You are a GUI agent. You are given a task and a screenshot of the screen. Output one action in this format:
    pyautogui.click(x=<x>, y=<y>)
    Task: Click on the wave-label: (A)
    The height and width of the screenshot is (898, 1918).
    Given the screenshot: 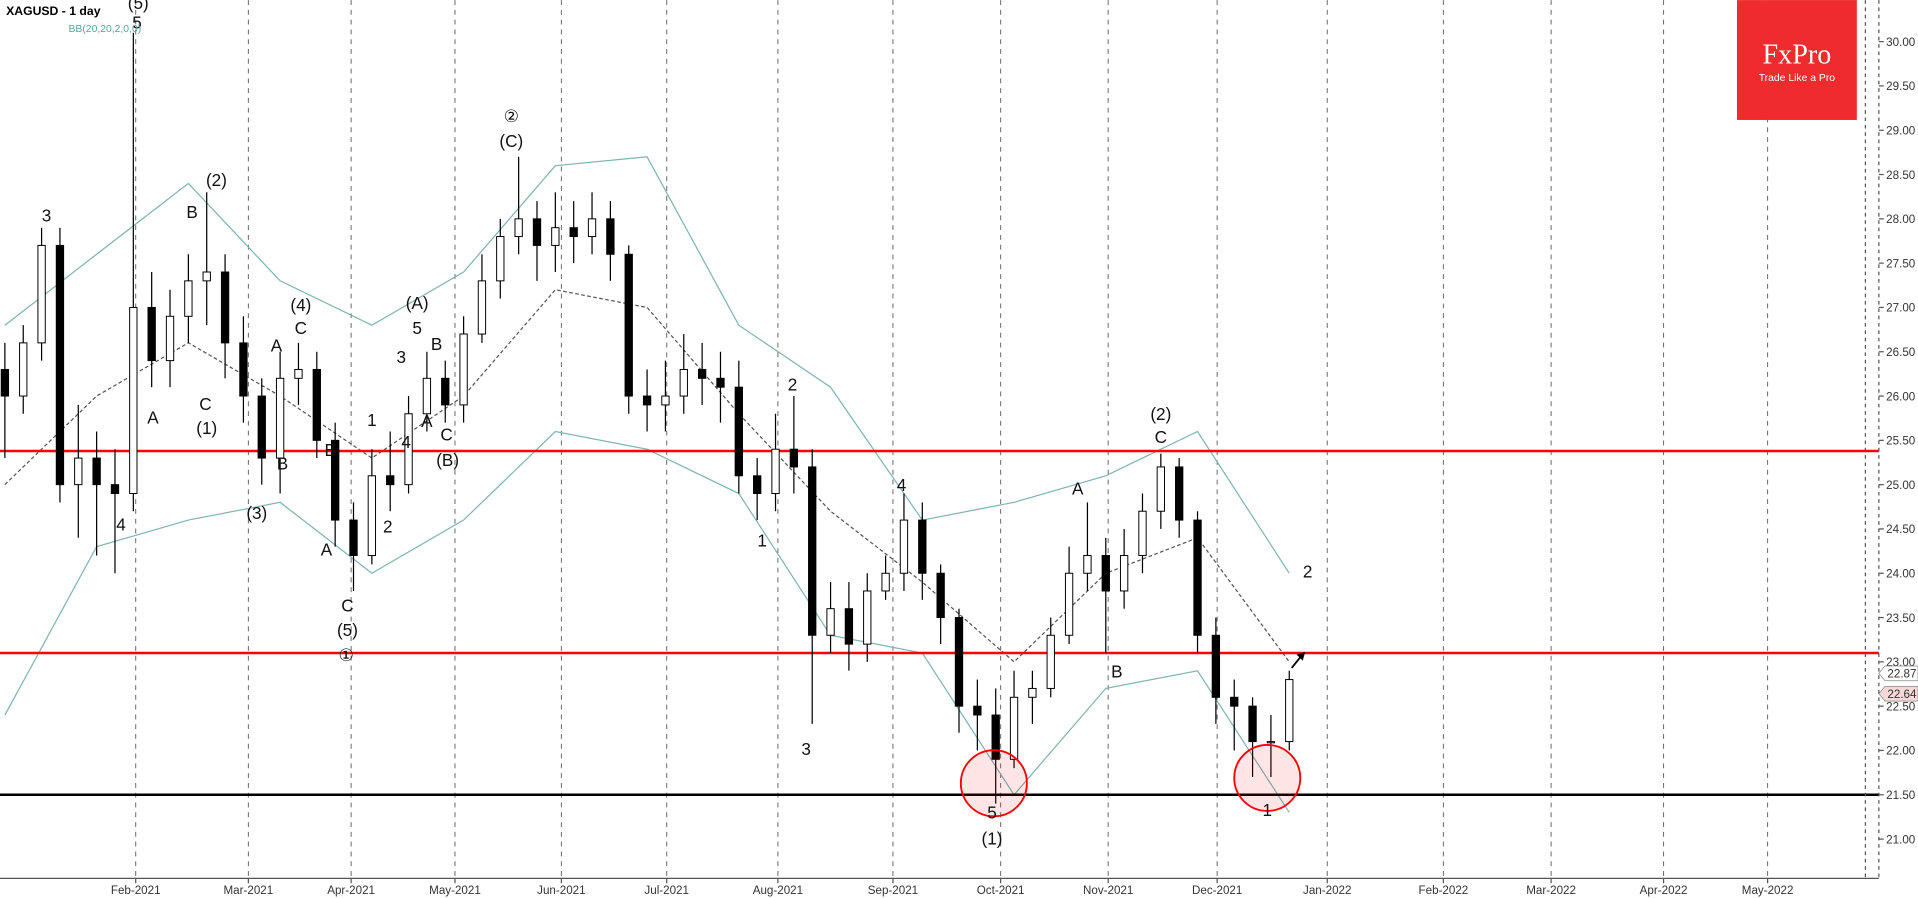 What is the action you would take?
    pyautogui.click(x=417, y=303)
    